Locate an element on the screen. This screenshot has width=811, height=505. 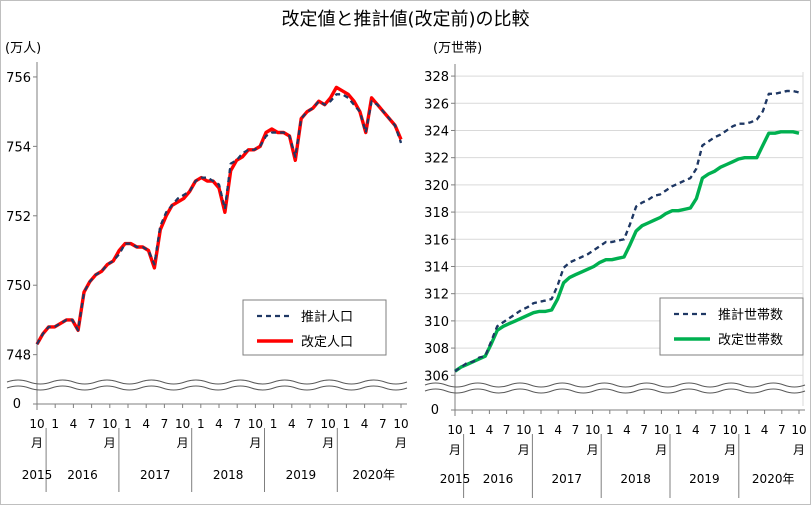
y-tick-label: 310 is located at coordinates (436, 322).